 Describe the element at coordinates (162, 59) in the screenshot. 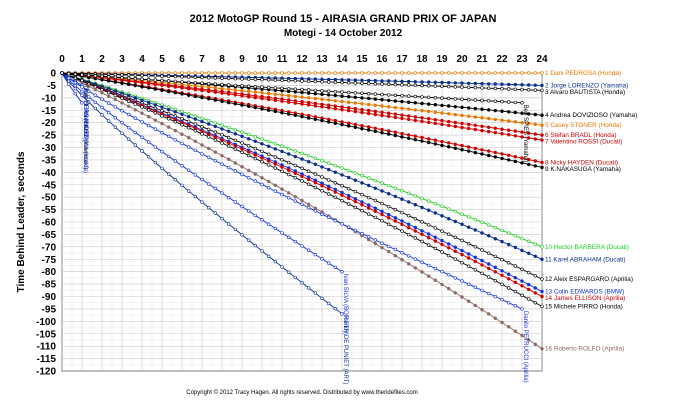

I see `x-tick-label: 5` at that location.